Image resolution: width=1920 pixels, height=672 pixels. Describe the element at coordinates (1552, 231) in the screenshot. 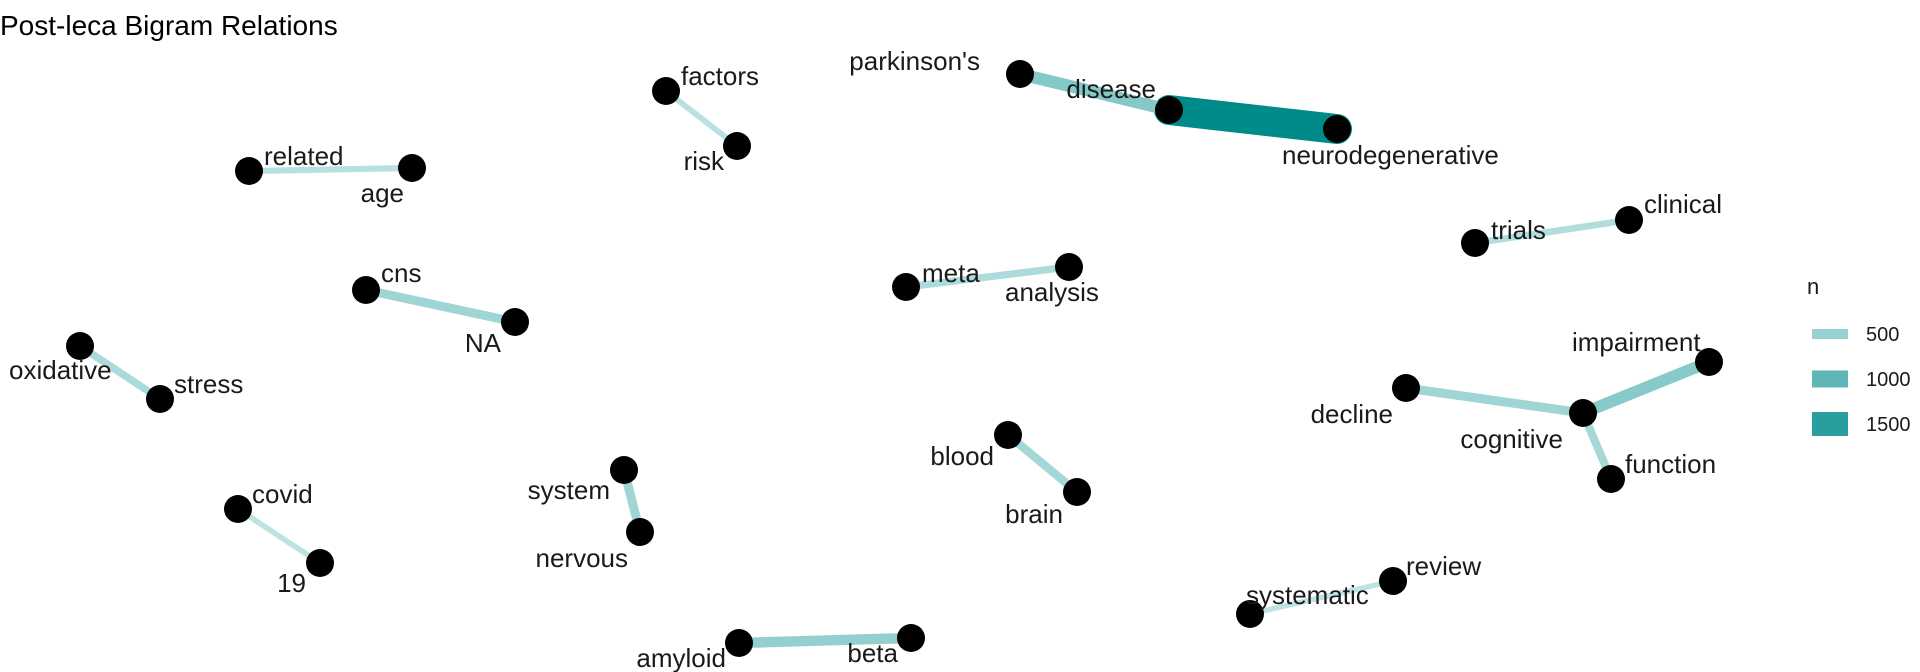

I see `edge-clinical-trials` at that location.